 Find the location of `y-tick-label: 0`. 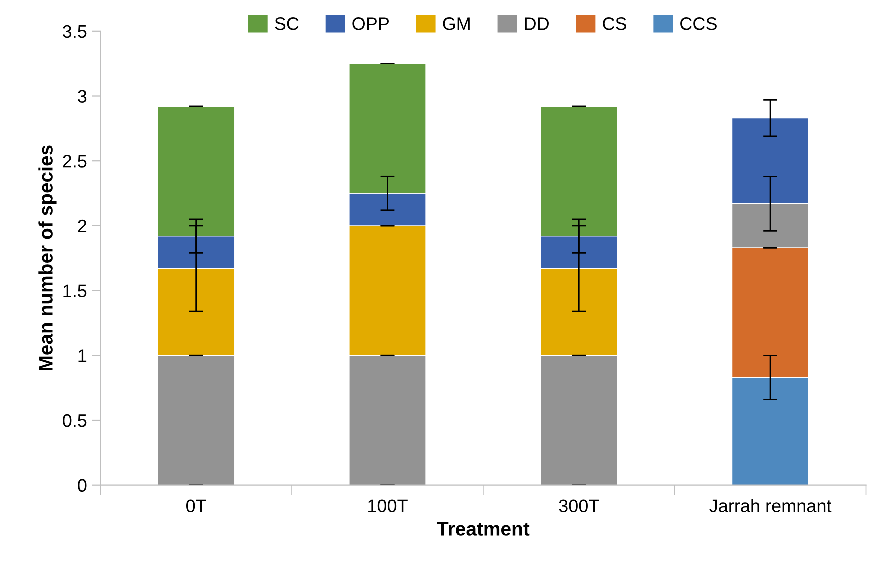

y-tick-label: 0 is located at coordinates (82, 485).